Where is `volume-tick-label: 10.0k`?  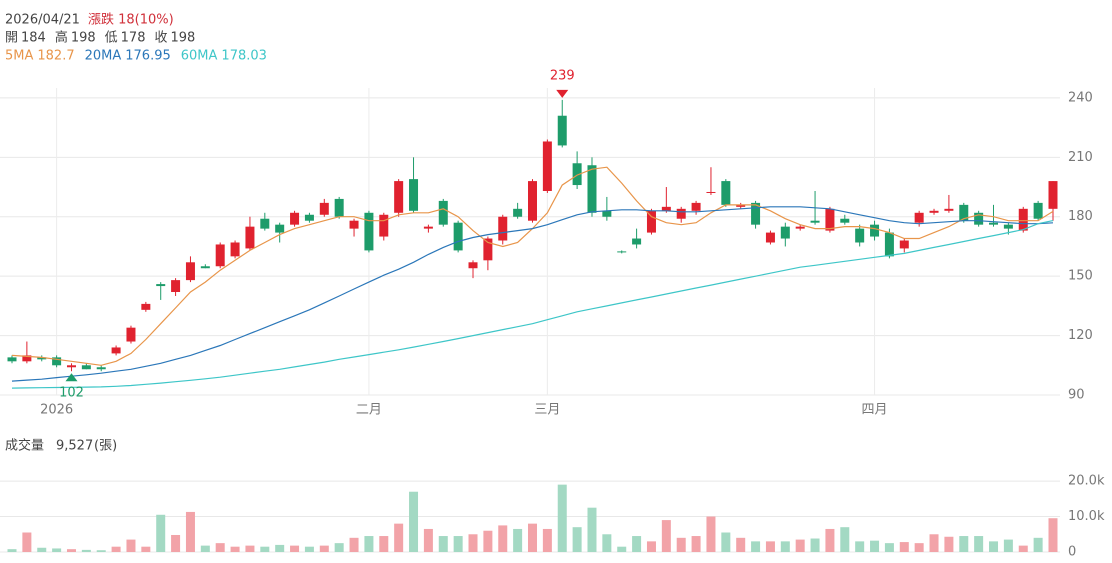
volume-tick-label: 10.0k is located at coordinates (1086, 516).